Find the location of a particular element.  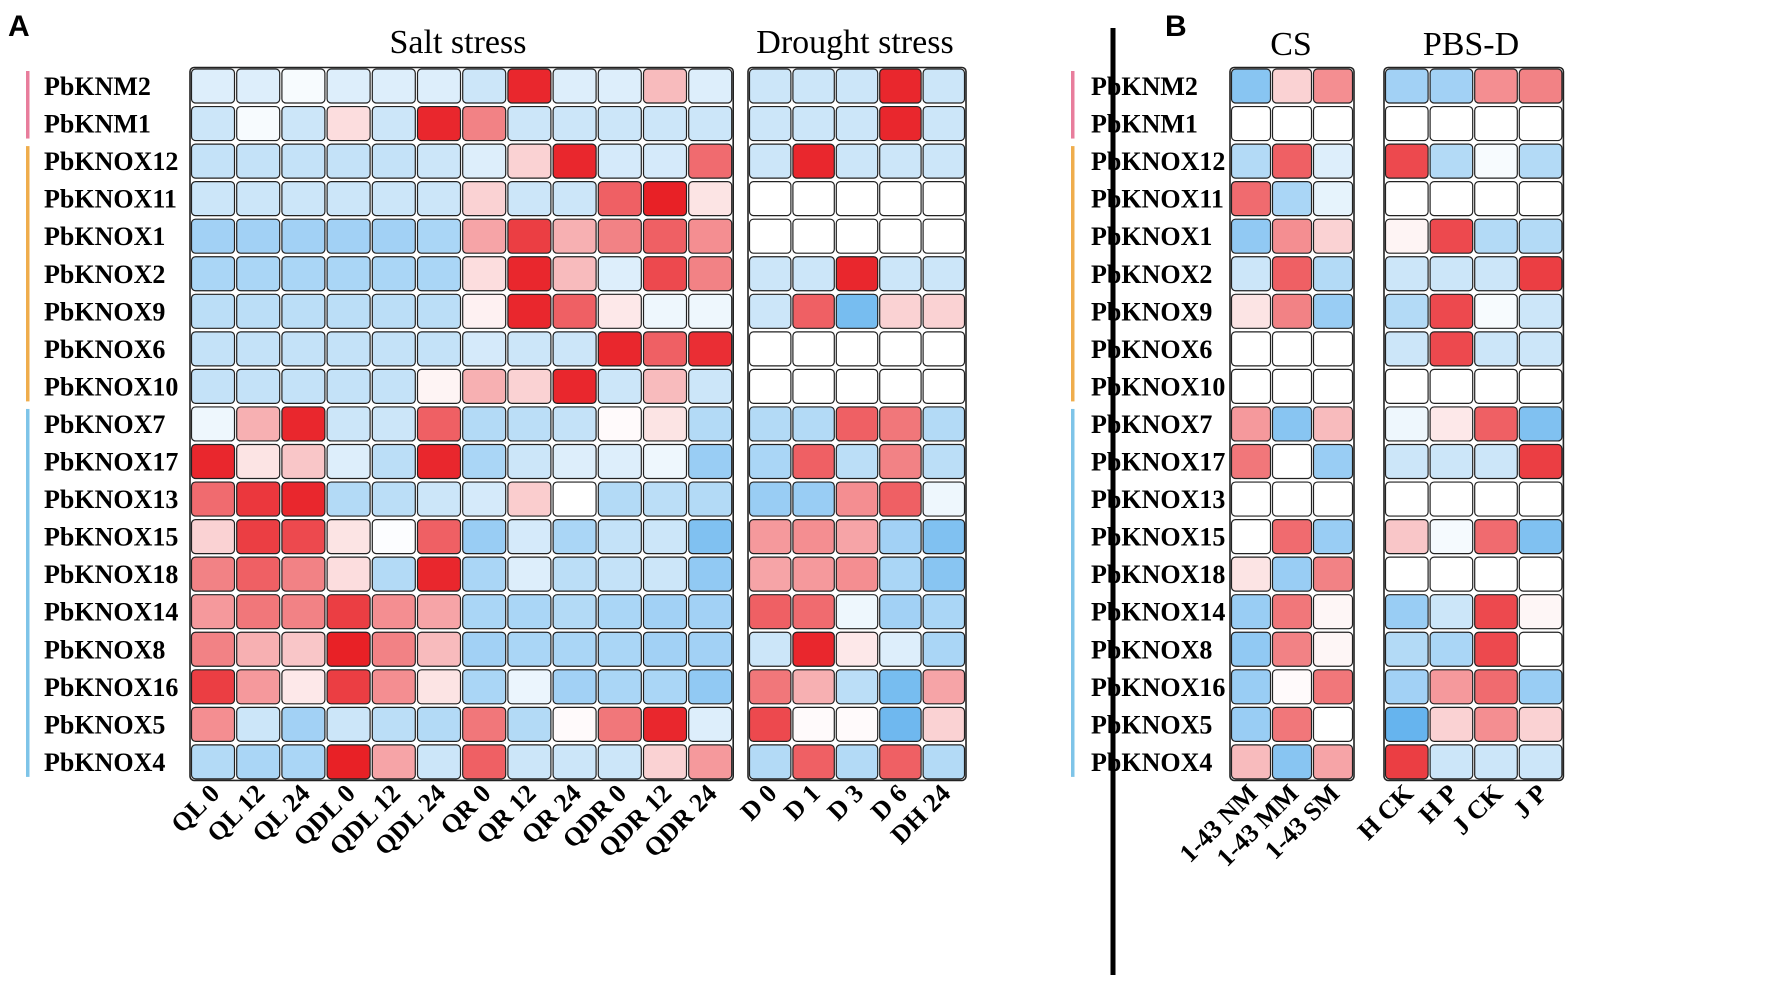

heatmap-cell-cs-pbknox11-1-43-mm is located at coordinates (1292, 199).